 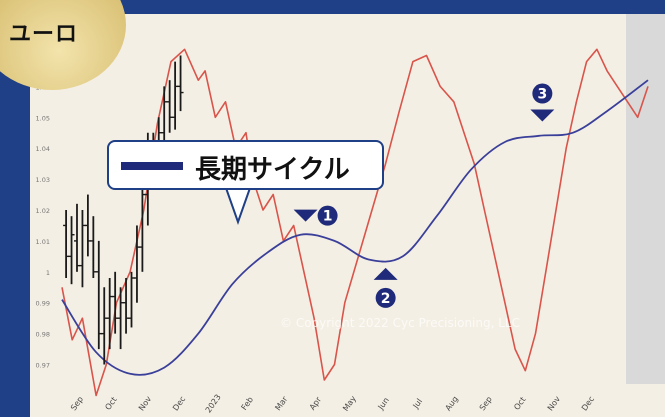 I want to click on watermark: © Copyright 2022 Cyc Precisioning, LLC, so click(x=400, y=323).